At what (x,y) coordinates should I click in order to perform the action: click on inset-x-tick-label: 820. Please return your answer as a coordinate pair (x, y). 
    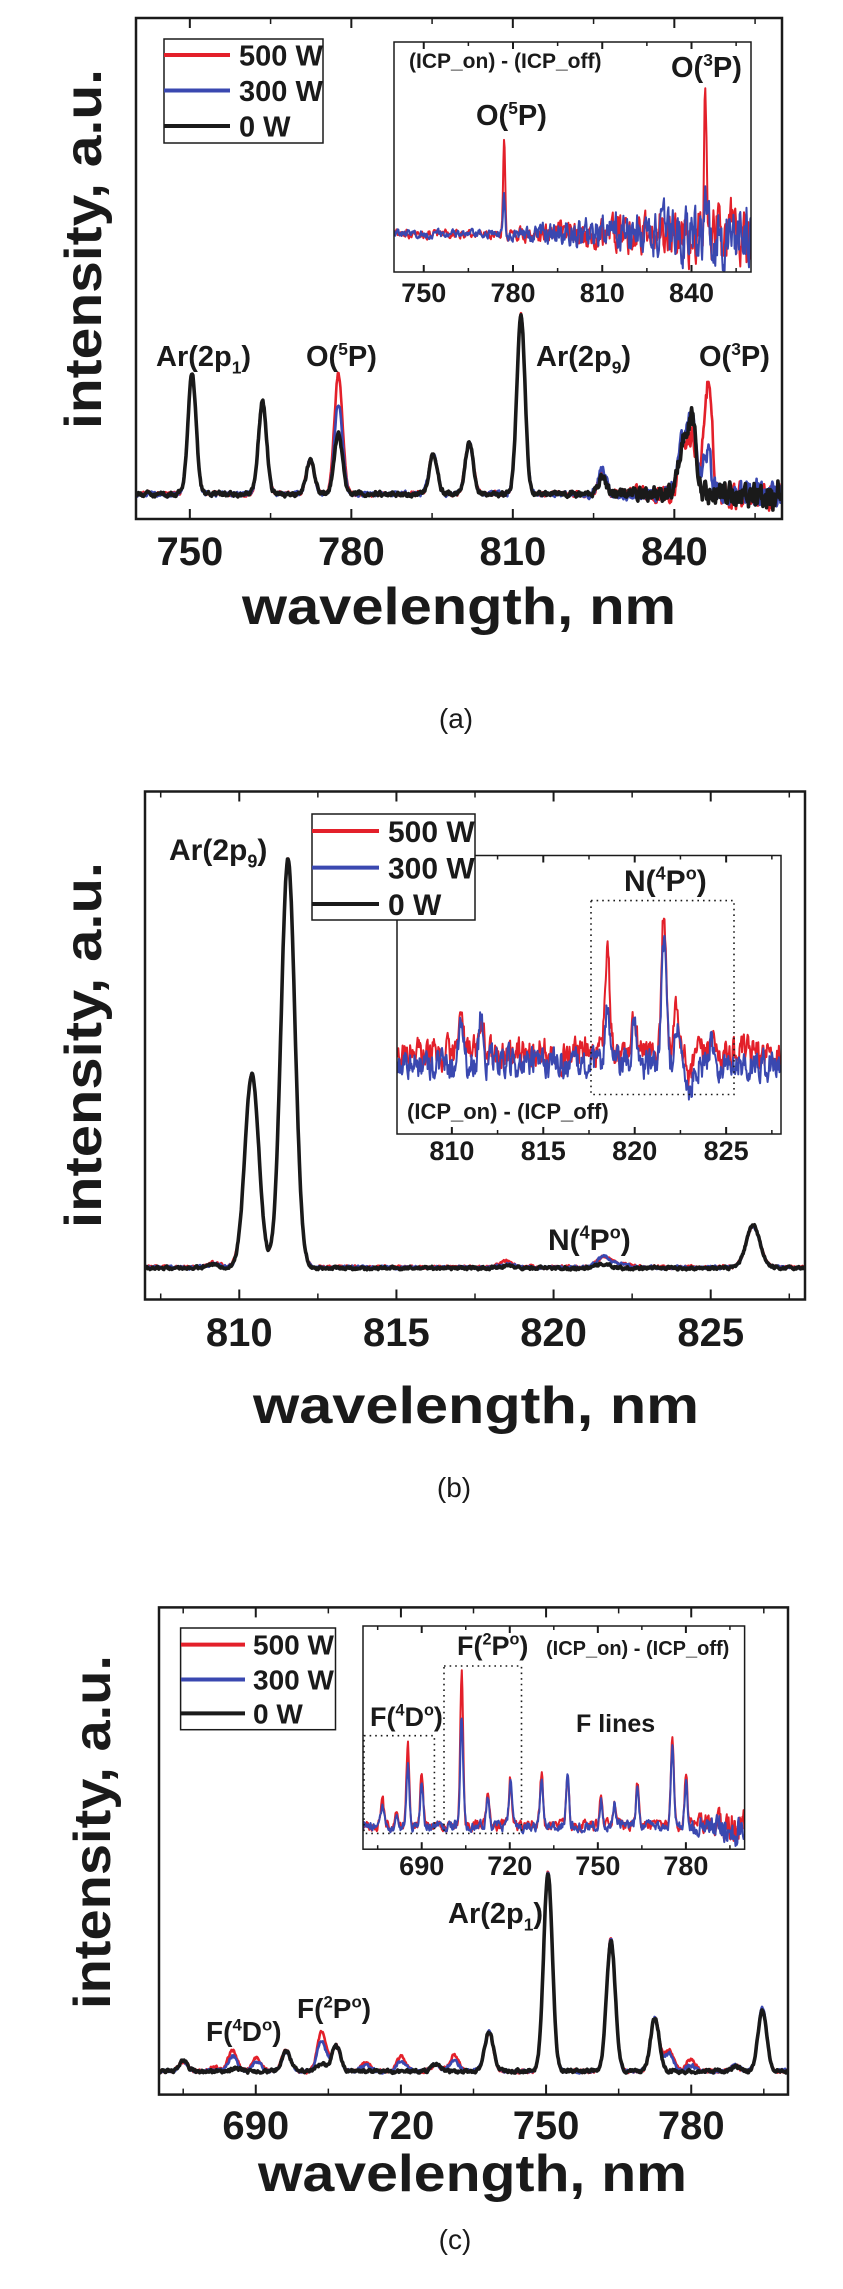
    Looking at the image, I should click on (634, 1151).